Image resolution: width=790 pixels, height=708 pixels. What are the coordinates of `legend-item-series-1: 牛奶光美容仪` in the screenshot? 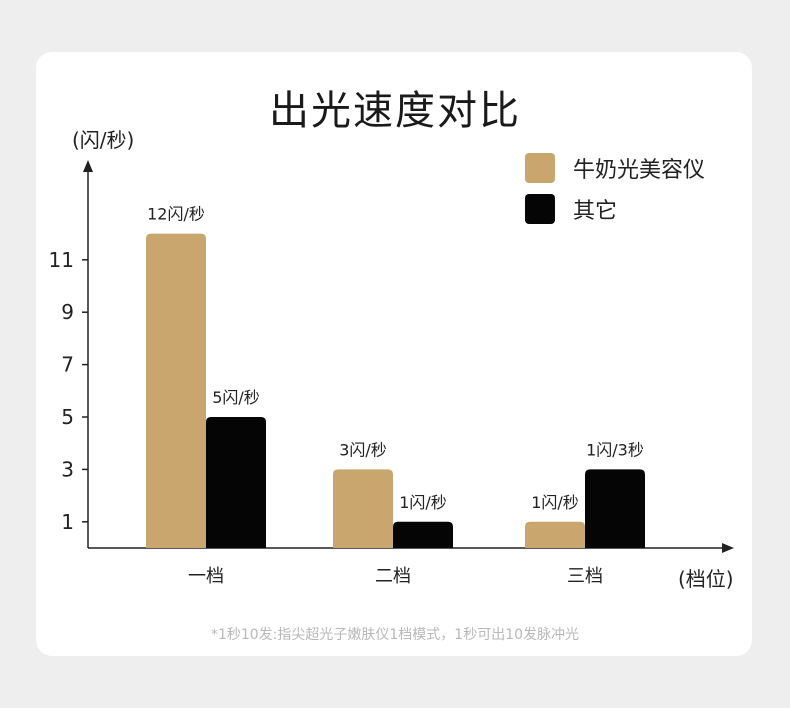 It's located at (615, 168).